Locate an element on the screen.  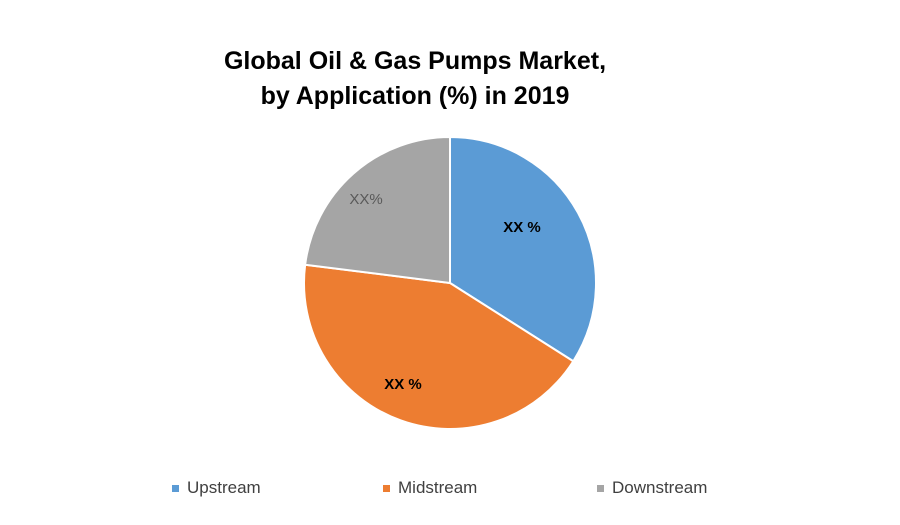
legend-item-midstream: Midstream is located at coordinates (430, 488).